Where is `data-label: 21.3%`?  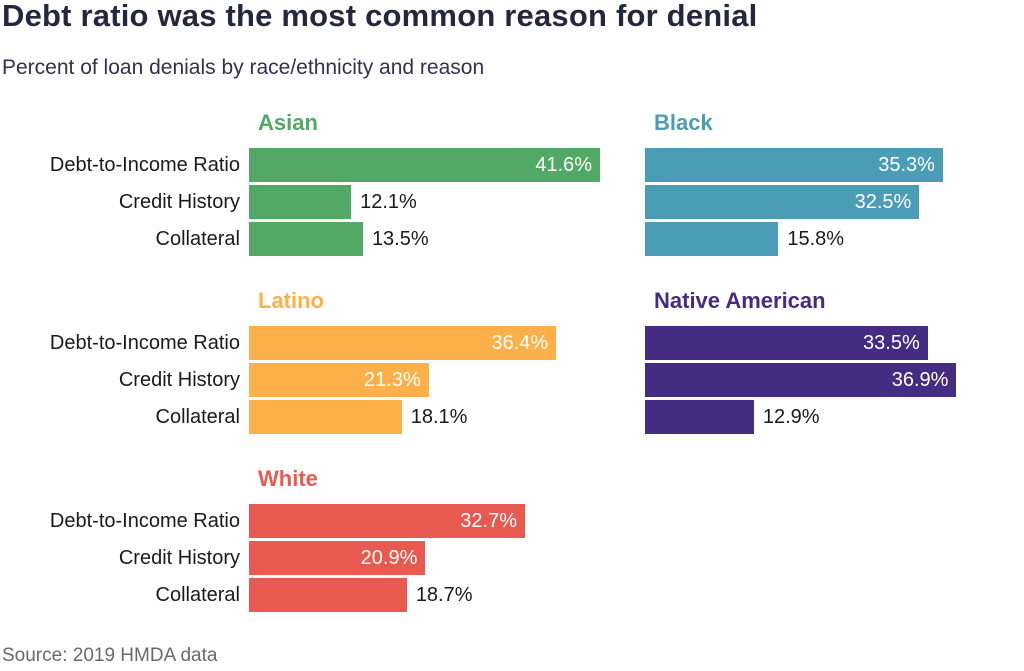 data-label: 21.3% is located at coordinates (392, 380).